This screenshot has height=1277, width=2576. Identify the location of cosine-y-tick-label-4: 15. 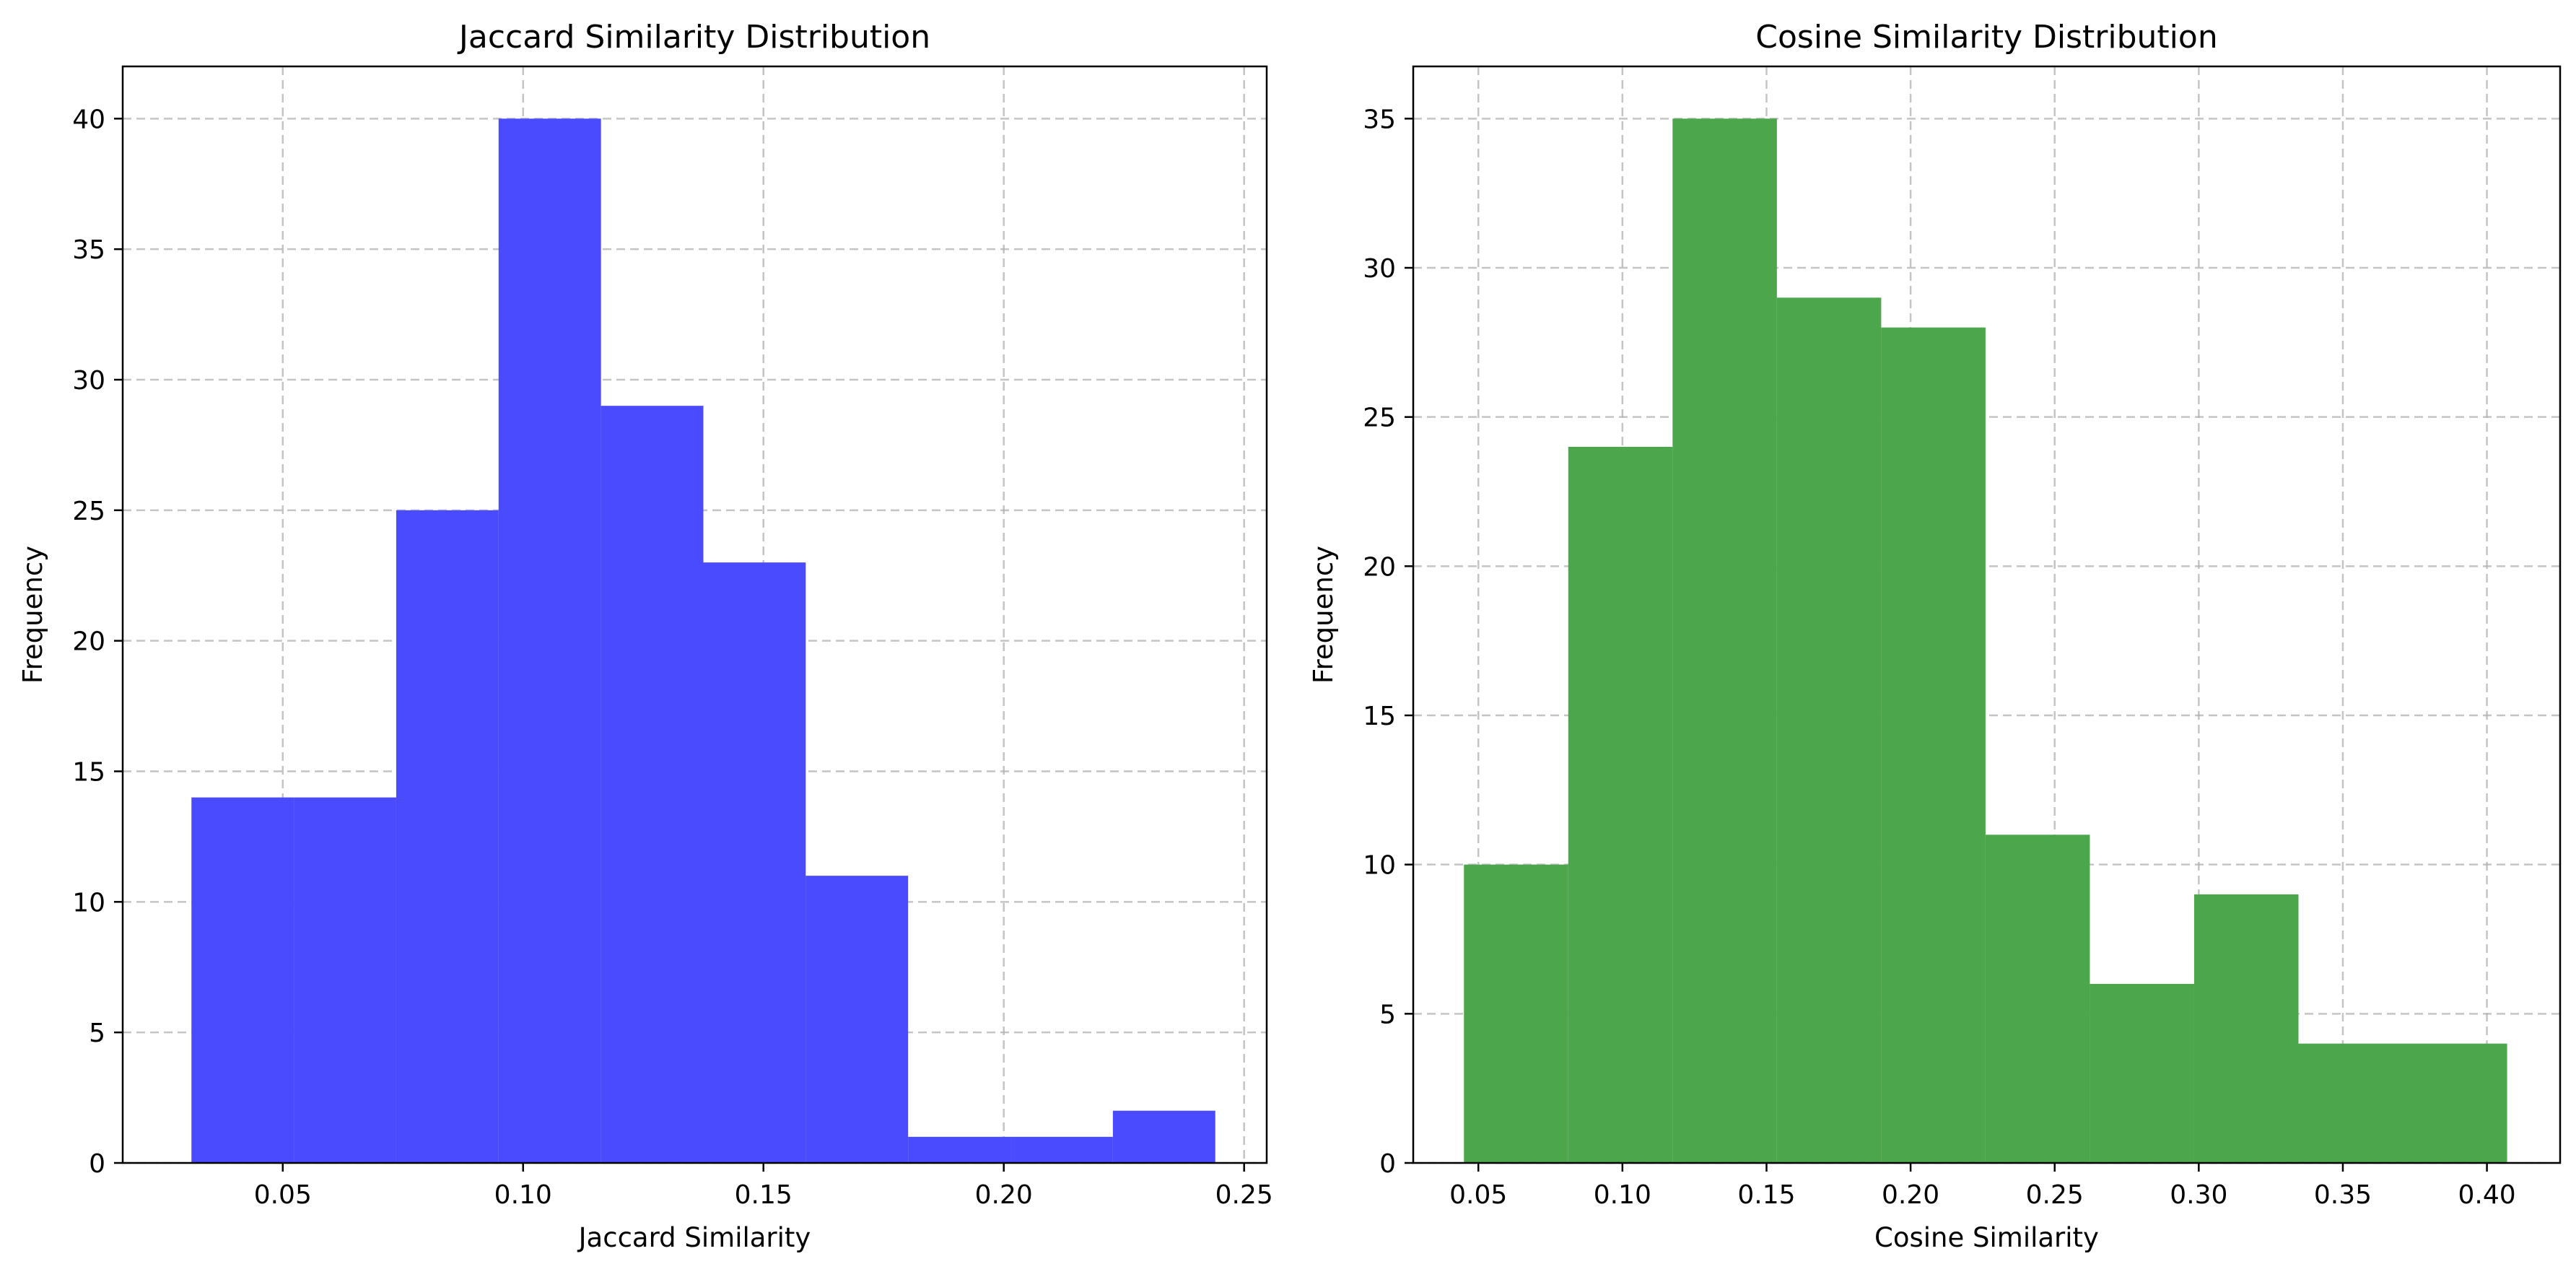
(1379, 716).